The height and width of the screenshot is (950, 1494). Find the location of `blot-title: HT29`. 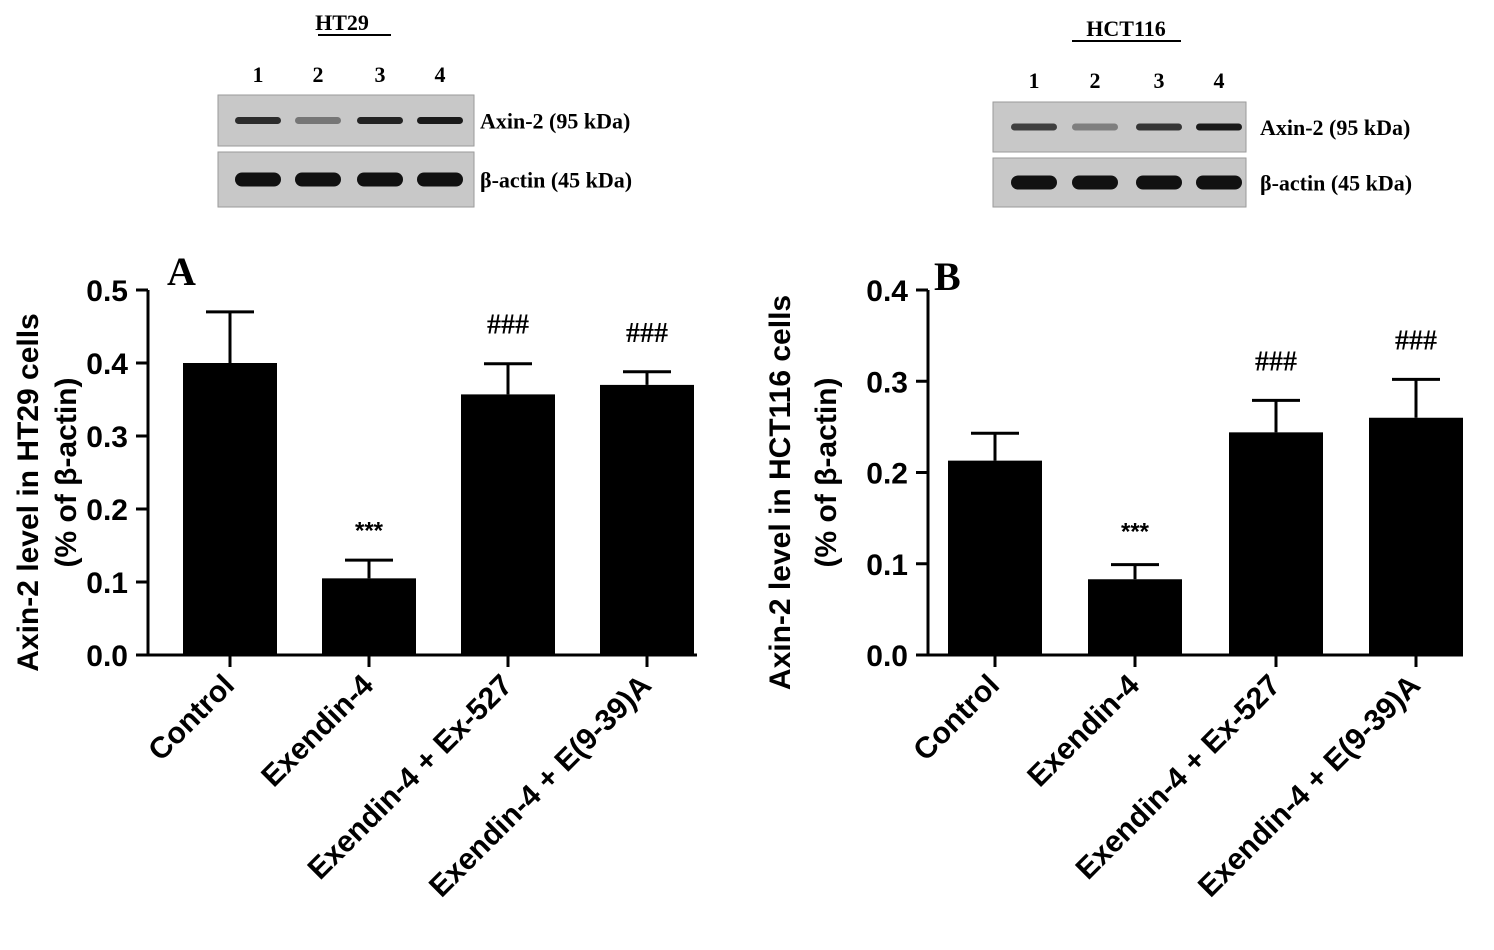

blot-title: HT29 is located at coordinates (342, 22).